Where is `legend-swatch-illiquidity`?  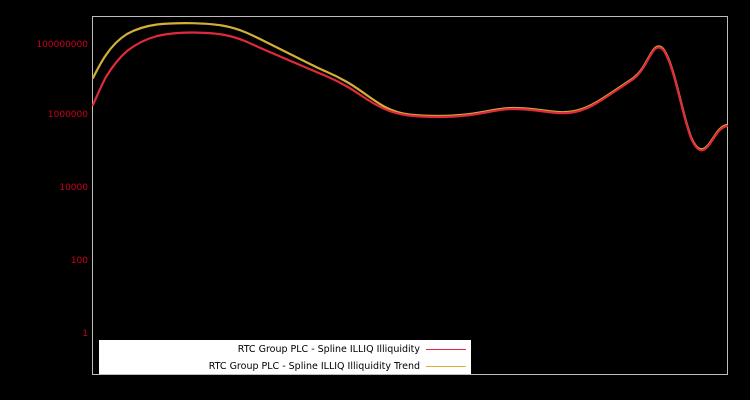 legend-swatch-illiquidity is located at coordinates (446, 349).